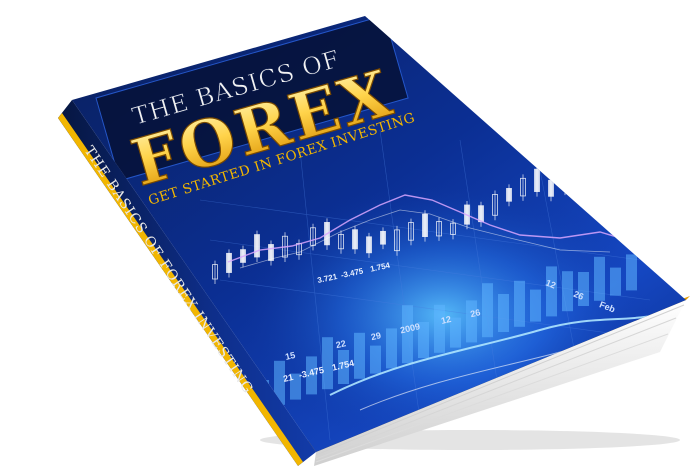  I want to click on trend-line, so click(425, 239).